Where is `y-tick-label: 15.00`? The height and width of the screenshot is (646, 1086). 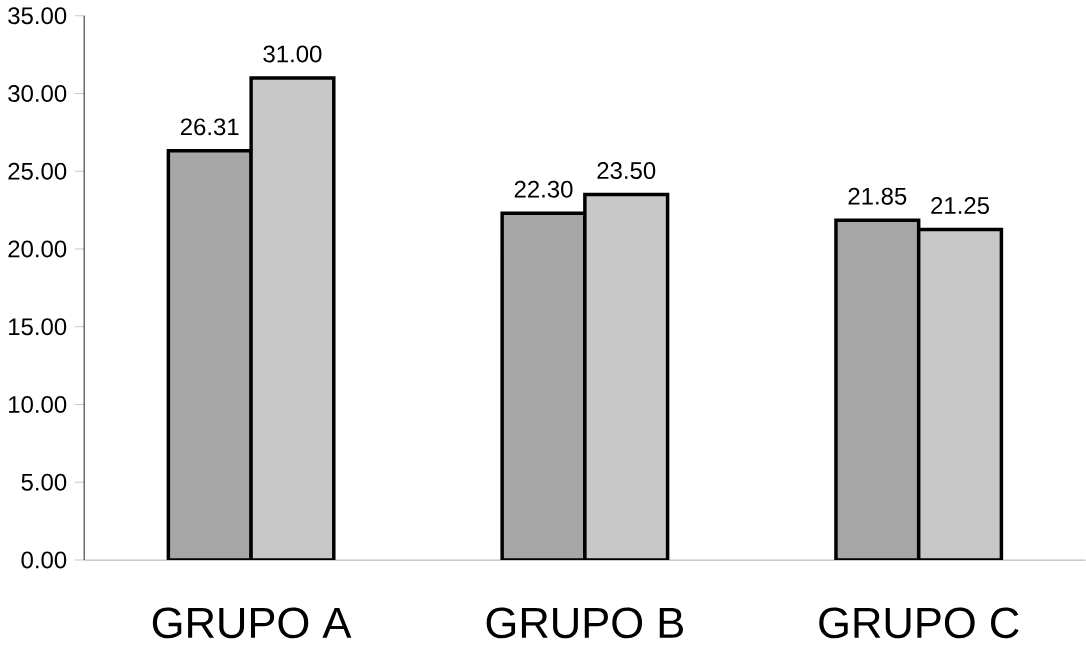 y-tick-label: 15.00 is located at coordinates (38, 327).